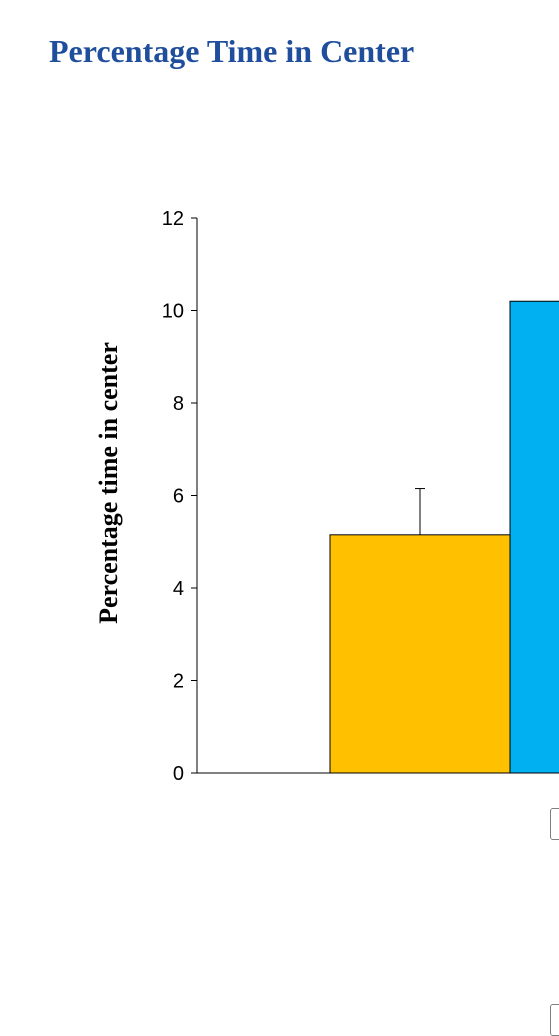 The height and width of the screenshot is (1036, 559). Describe the element at coordinates (173, 219) in the screenshot. I see `y-tick-label: 12` at that location.